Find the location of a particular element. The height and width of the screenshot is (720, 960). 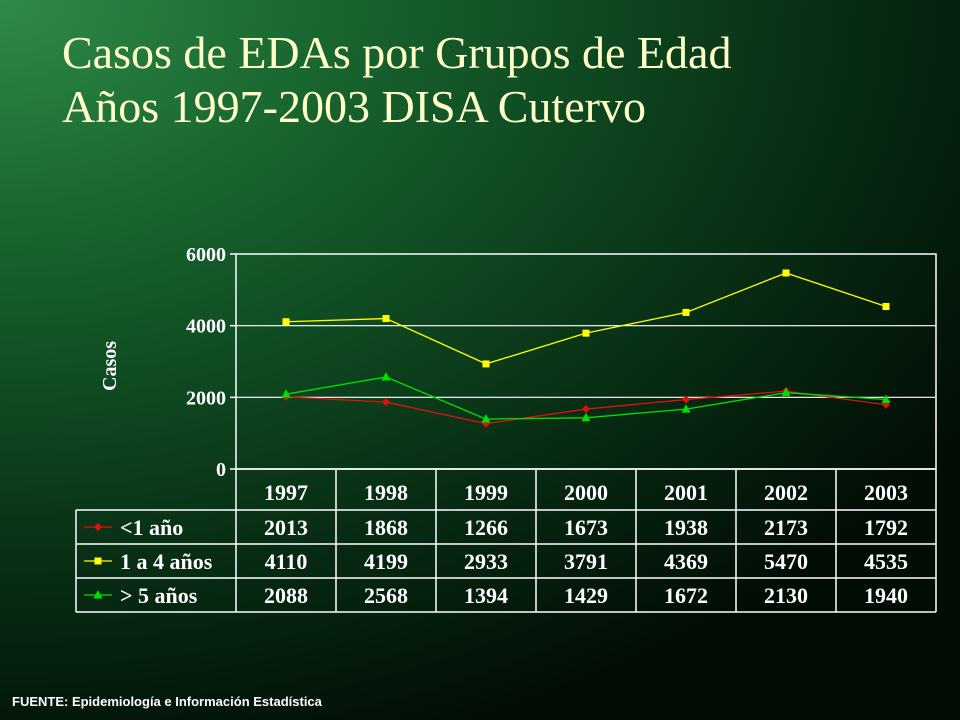

table-cell-value: 2933 is located at coordinates (486, 561).